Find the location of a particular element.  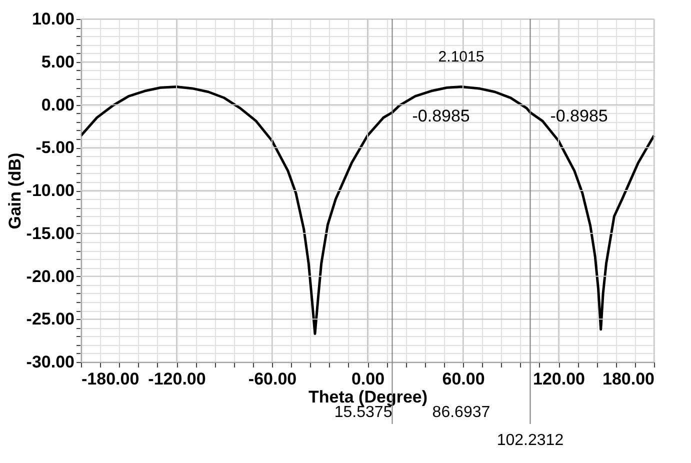

annotation: 2.1015 is located at coordinates (461, 57).